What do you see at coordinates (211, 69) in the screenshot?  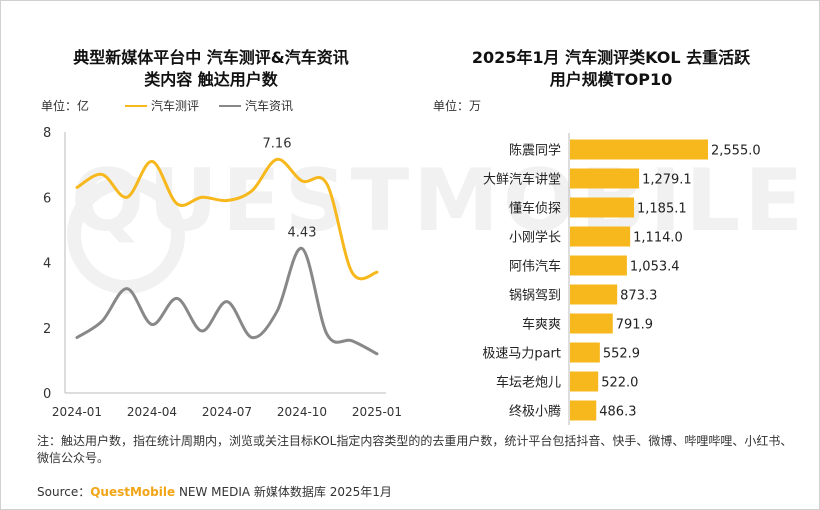 I see `left-chart-title: 典型新媒体平台中 汽车测评&汽车资讯 类内容 触达用户数` at bounding box center [211, 69].